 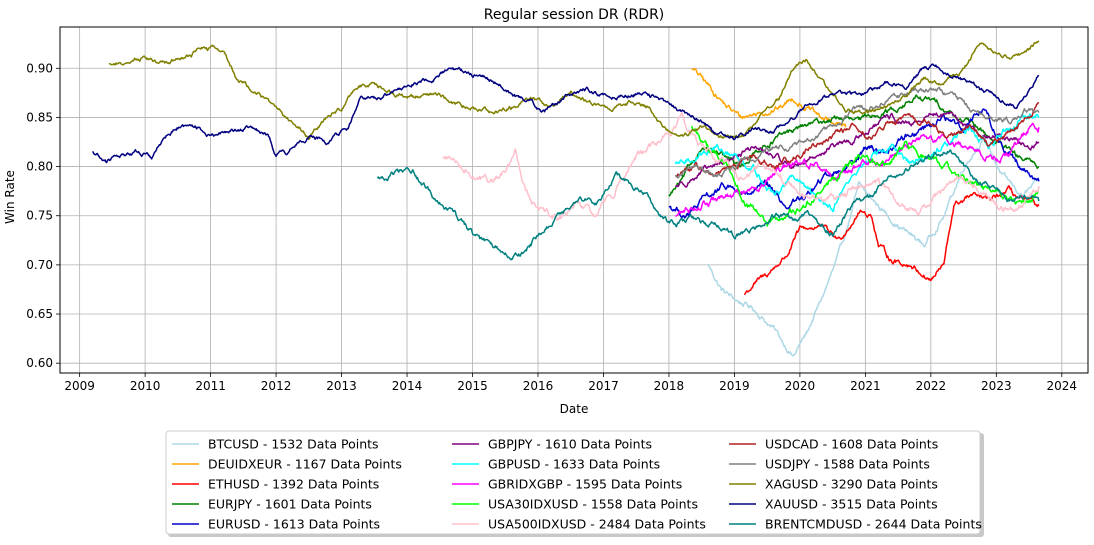 I want to click on x-tick-label: 2013, so click(x=341, y=386).